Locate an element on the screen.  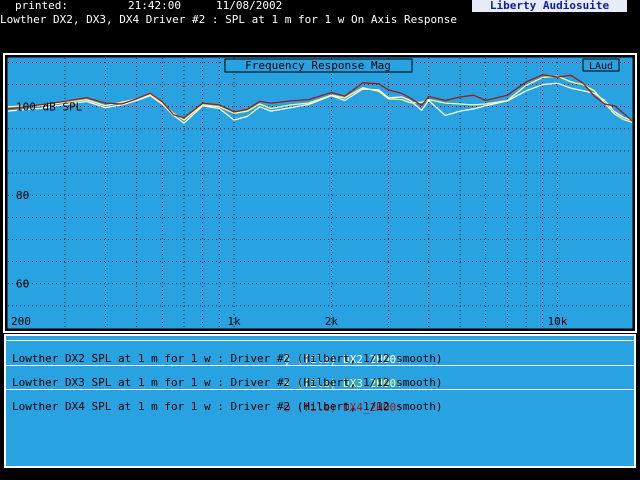
legend-file-label: (file) DX3_2H00: is located at coordinates (349, 383).